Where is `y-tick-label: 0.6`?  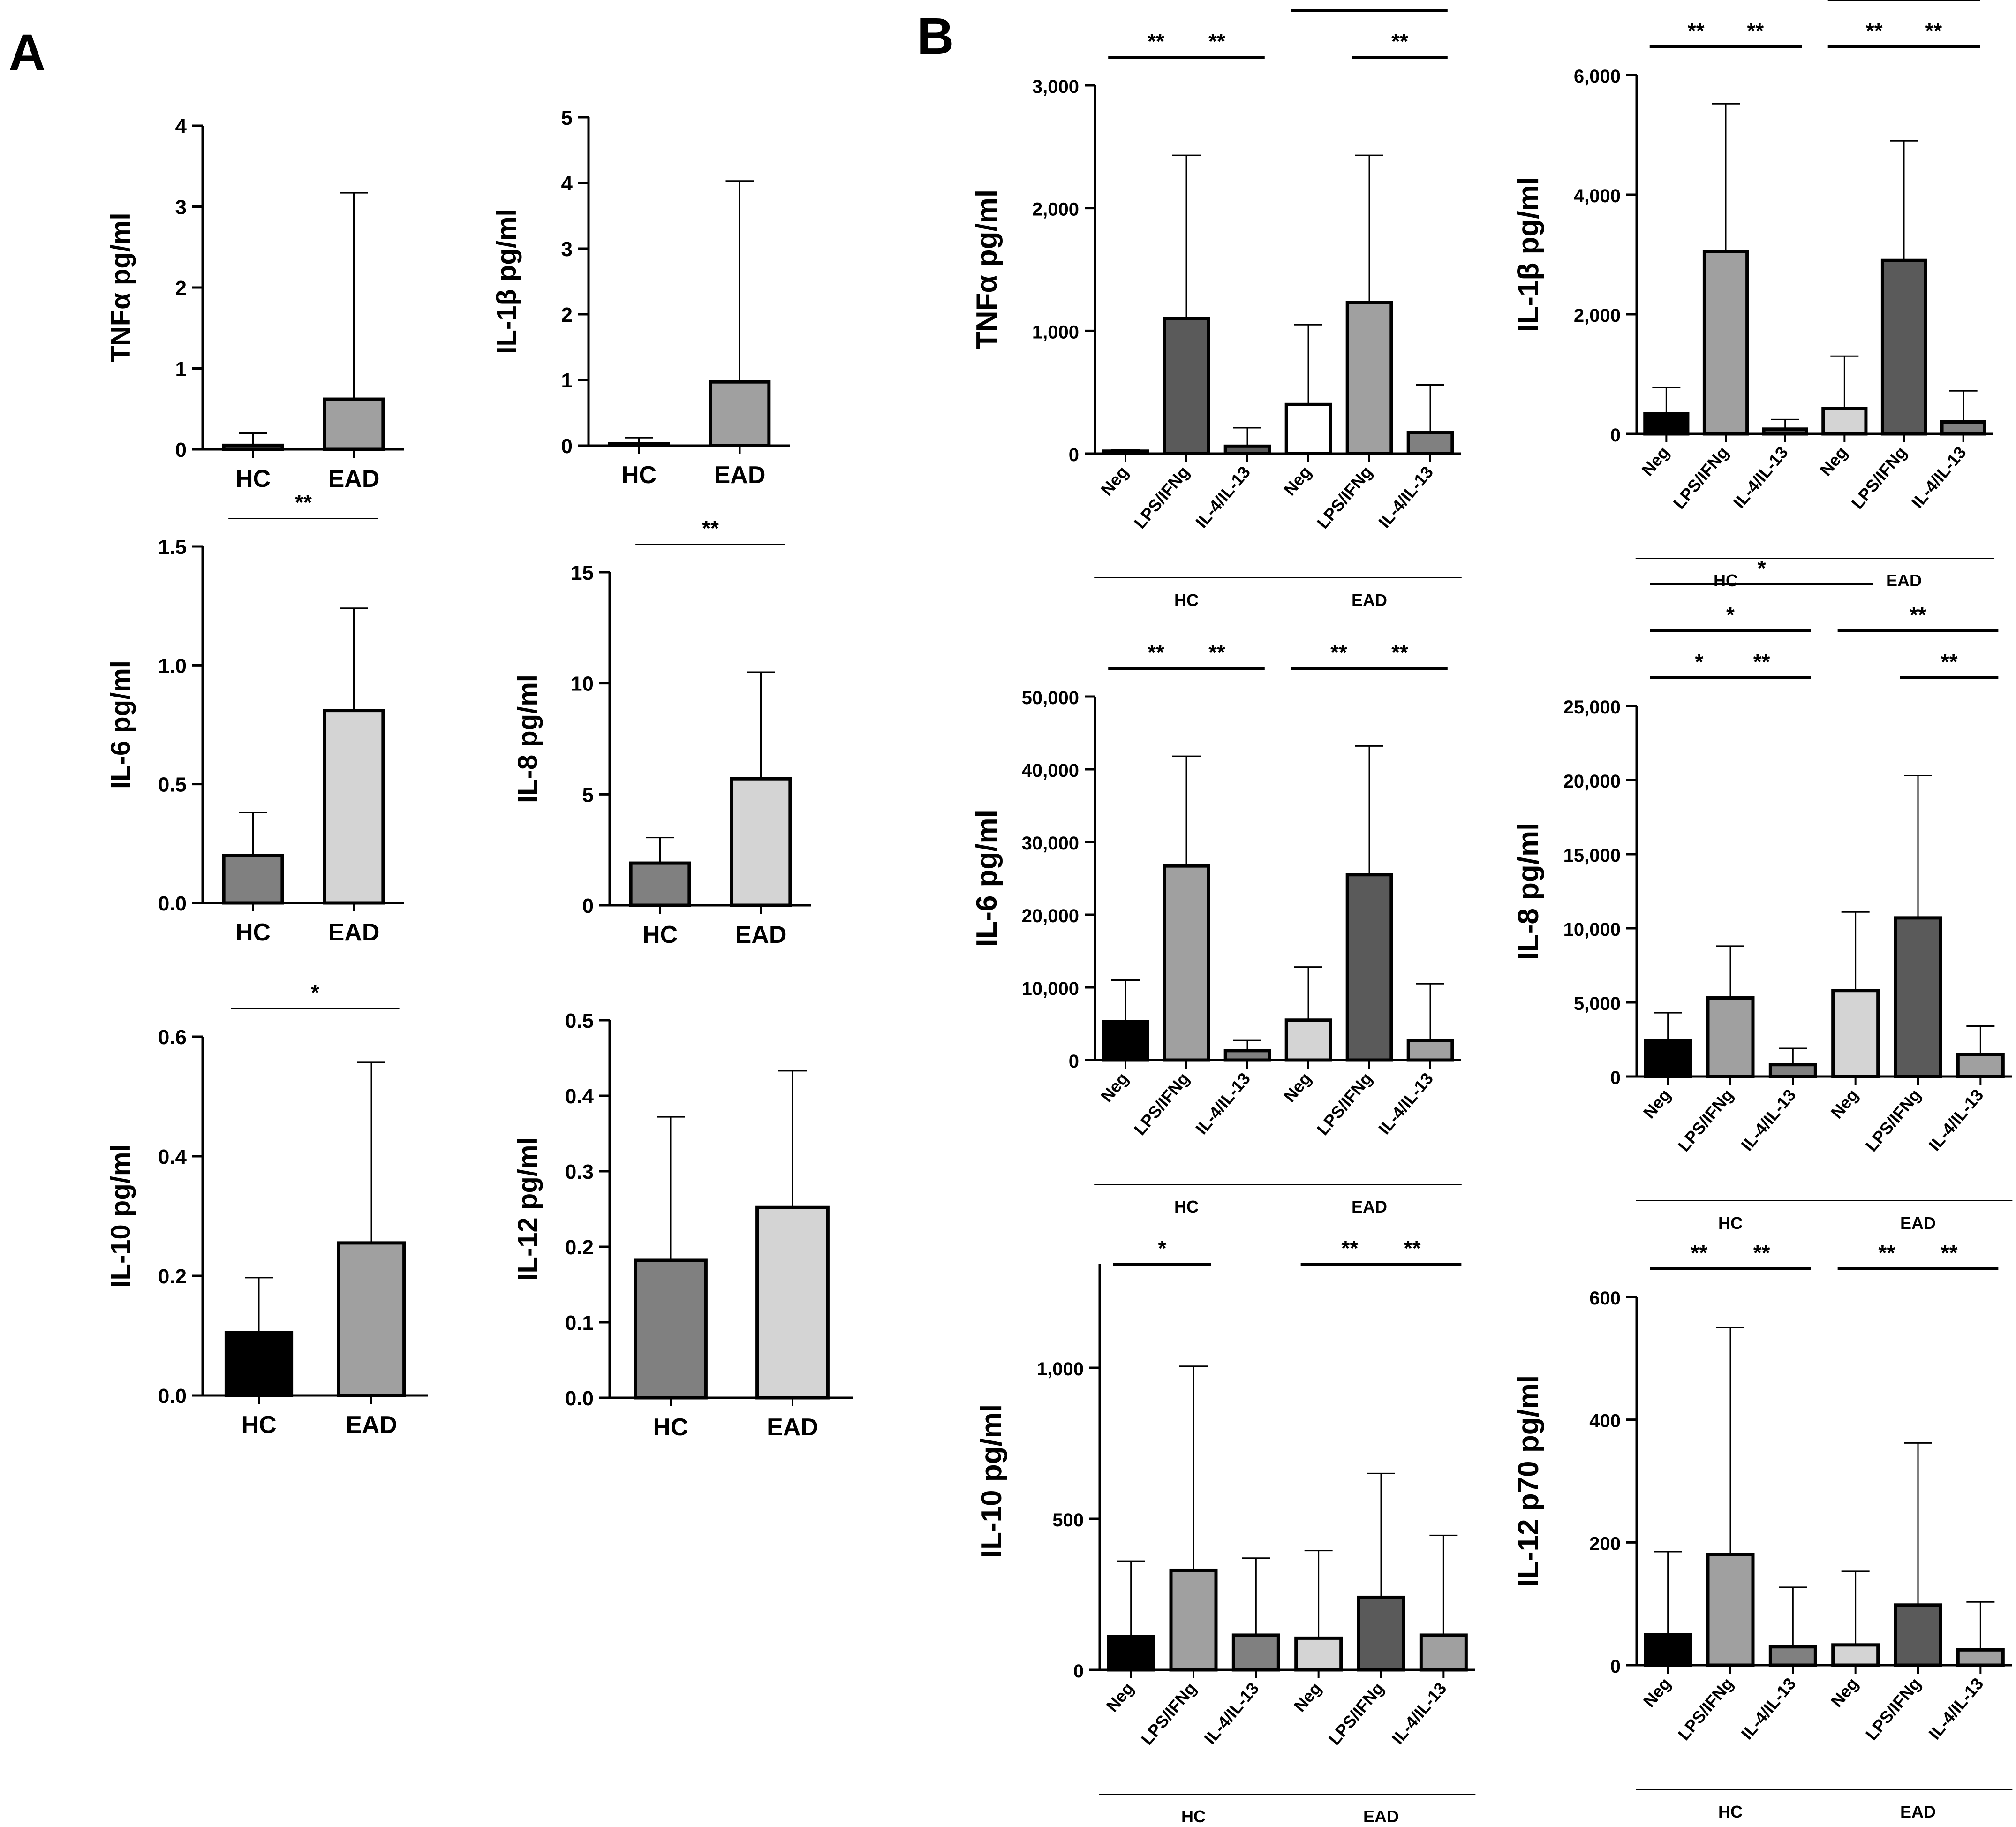 y-tick-label: 0.6 is located at coordinates (172, 1038).